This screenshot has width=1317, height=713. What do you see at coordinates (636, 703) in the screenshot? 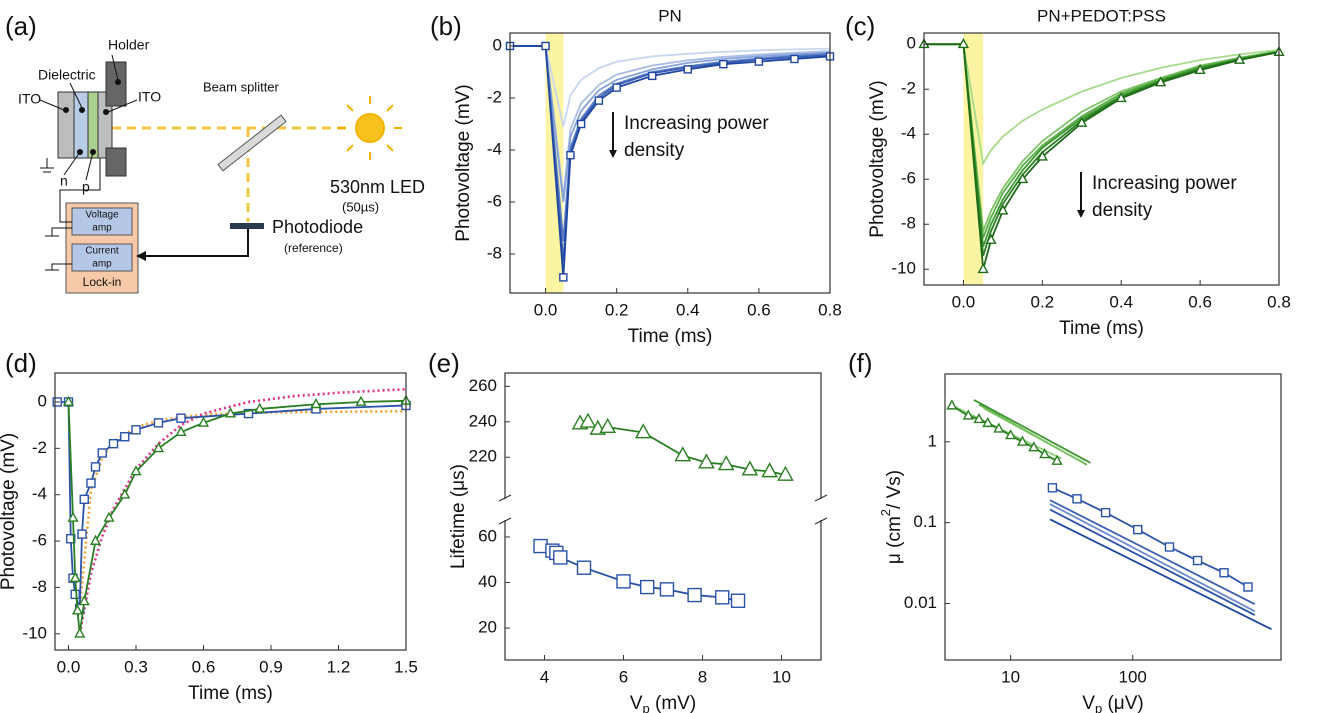
I see `label-part: V` at bounding box center [636, 703].